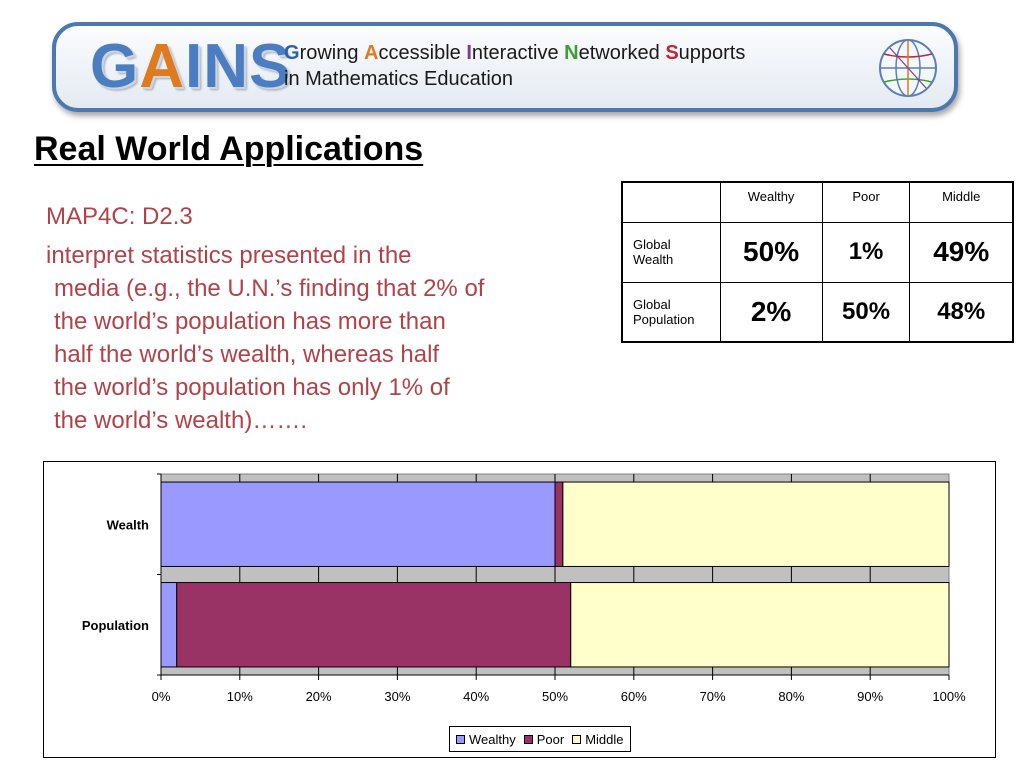 The width and height of the screenshot is (1024, 768). I want to click on x-tick-label: 80%, so click(791, 696).